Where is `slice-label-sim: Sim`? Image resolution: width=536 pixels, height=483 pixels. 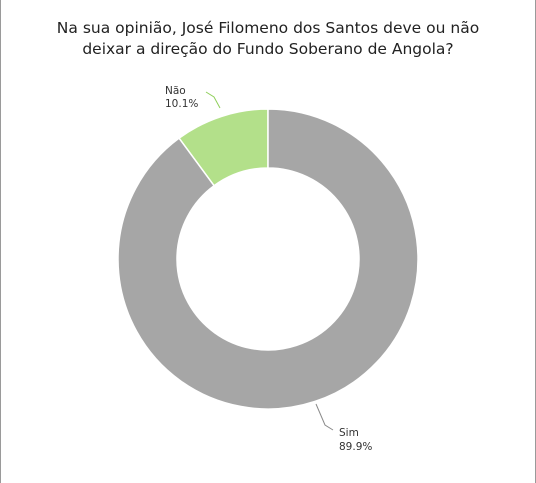
slice-label-sim: Sim is located at coordinates (349, 433).